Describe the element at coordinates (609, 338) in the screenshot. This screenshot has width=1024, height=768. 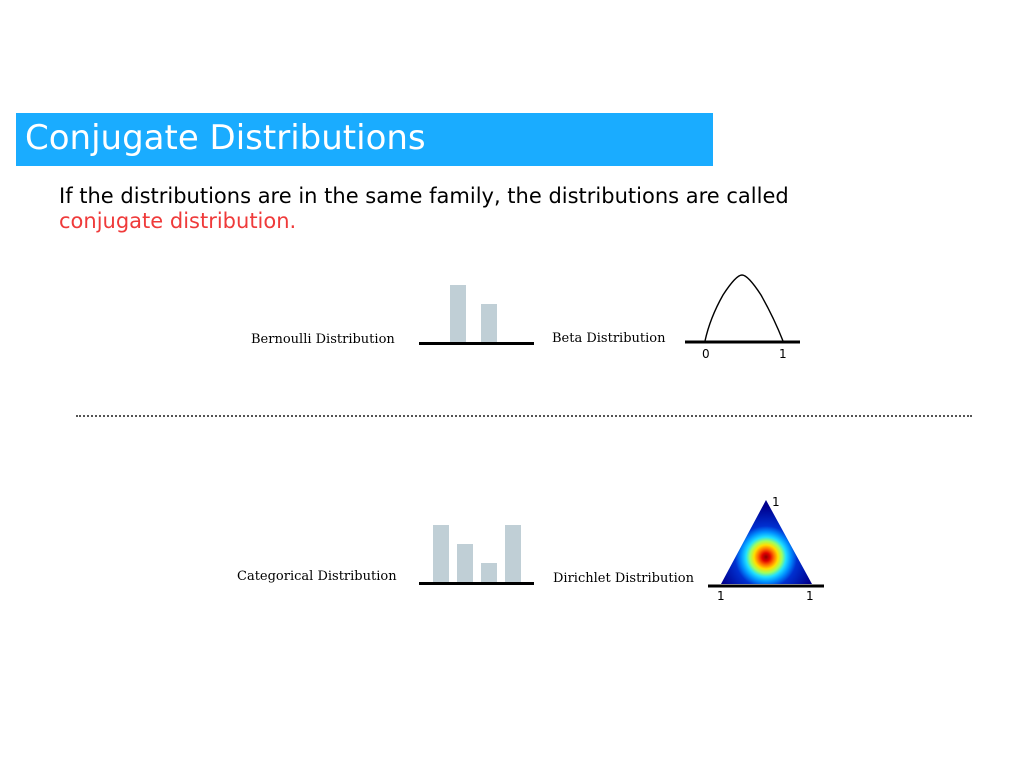
I see `beta-label: Beta Distribution` at that location.